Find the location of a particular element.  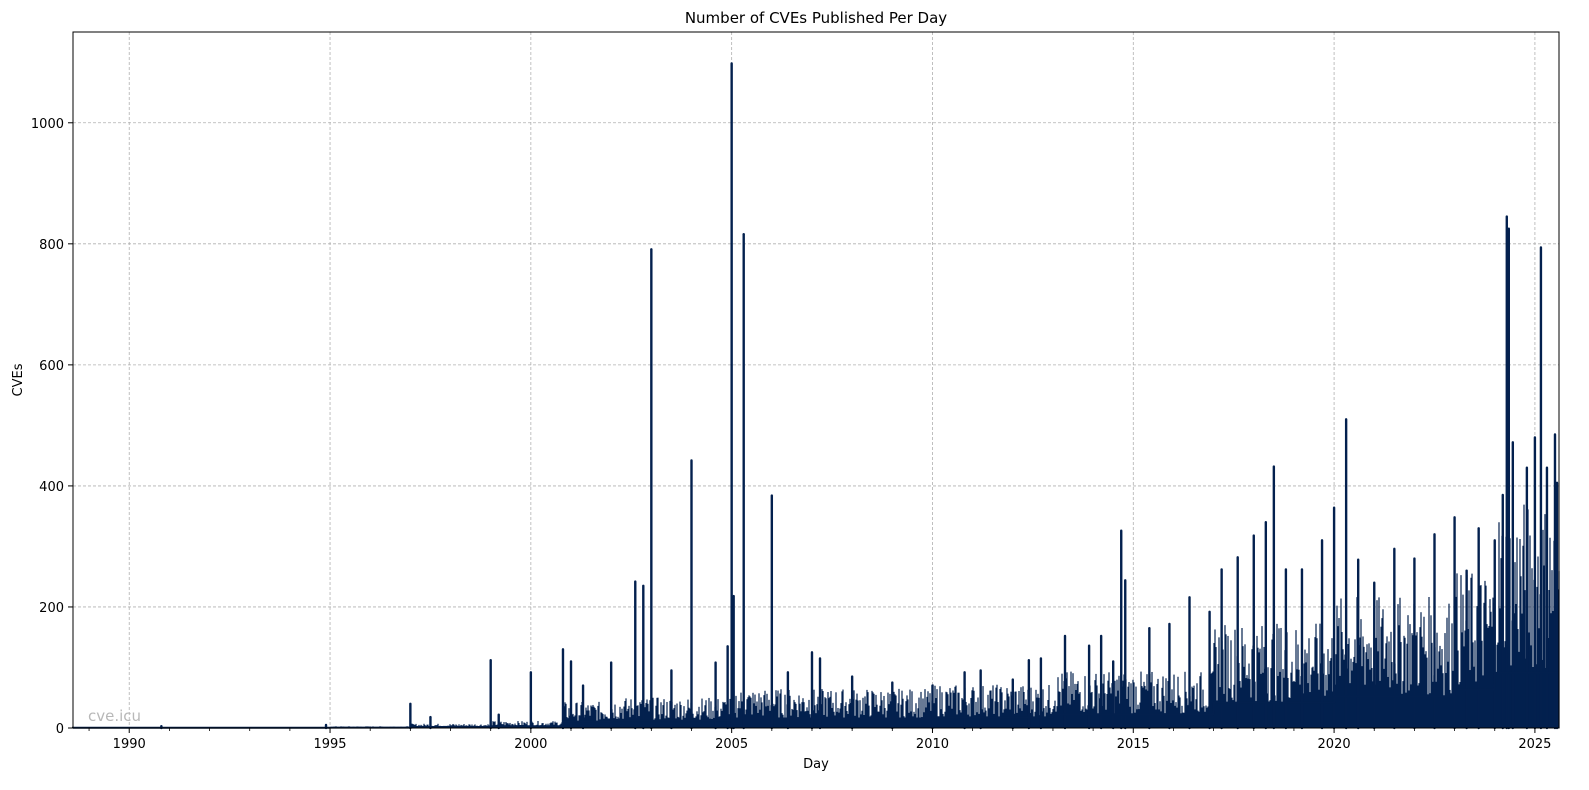

y-tick-label: 1000 is located at coordinates (47, 124).